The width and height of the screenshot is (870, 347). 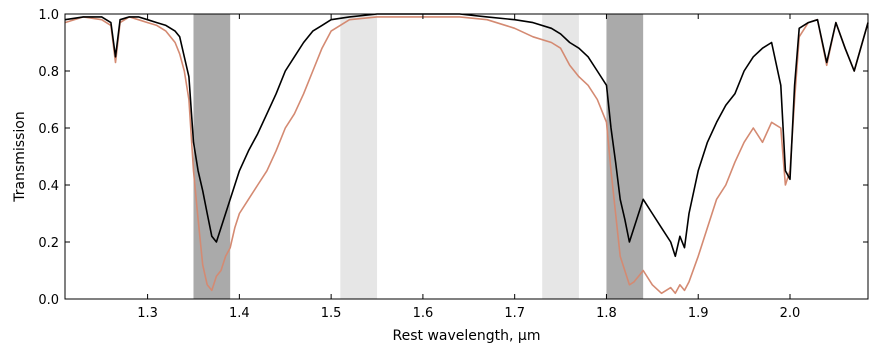 What do you see at coordinates (423, 313) in the screenshot?
I see `x-tick-label: 1.6` at bounding box center [423, 313].